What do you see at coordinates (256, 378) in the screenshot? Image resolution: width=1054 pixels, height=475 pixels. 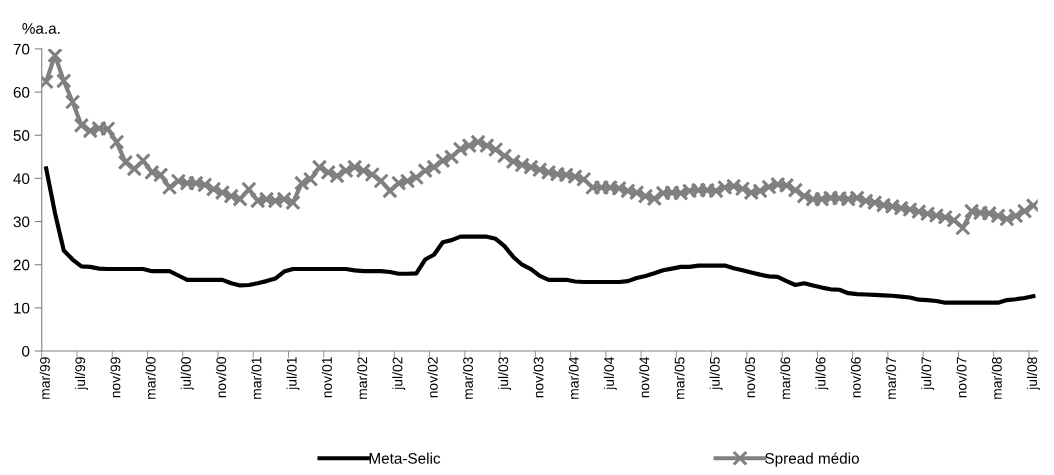 I see `x-tick-label: mar/01` at bounding box center [256, 378].